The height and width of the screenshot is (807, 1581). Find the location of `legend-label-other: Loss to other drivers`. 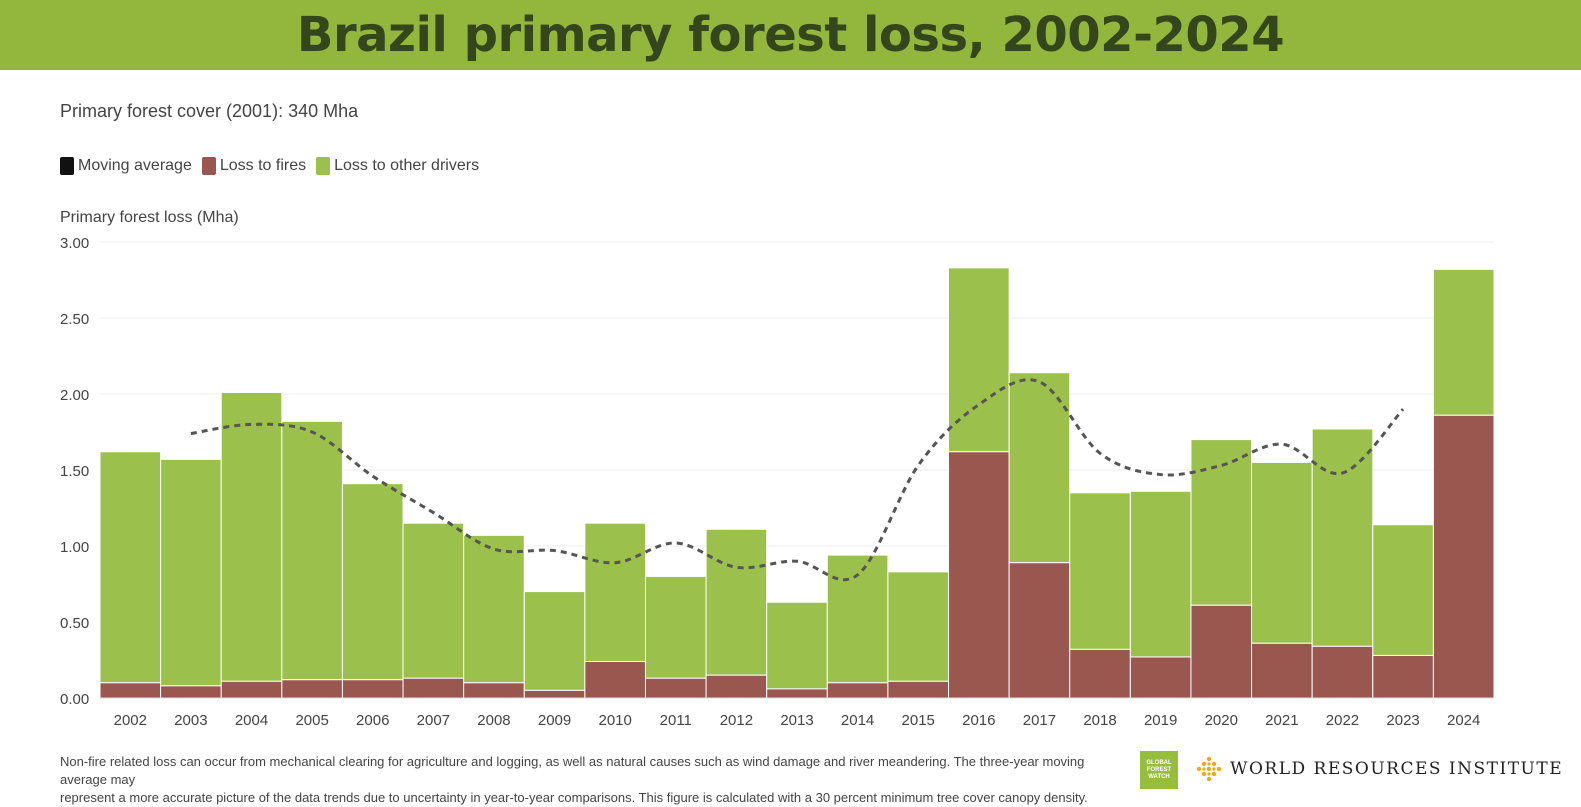

legend-label-other: Loss to other drivers is located at coordinates (407, 165).